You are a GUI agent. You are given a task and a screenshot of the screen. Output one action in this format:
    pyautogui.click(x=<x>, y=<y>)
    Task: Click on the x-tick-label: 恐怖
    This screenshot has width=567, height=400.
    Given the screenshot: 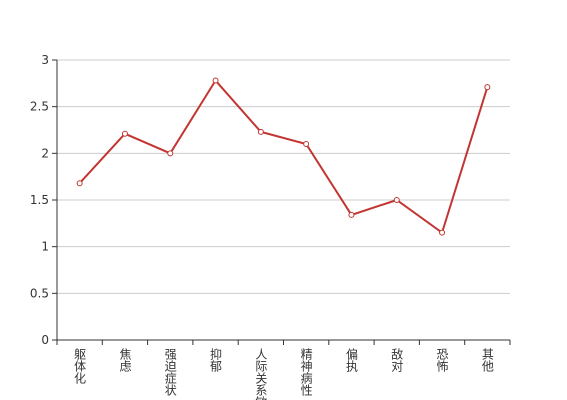 What is the action you would take?
    pyautogui.click(x=442, y=360)
    